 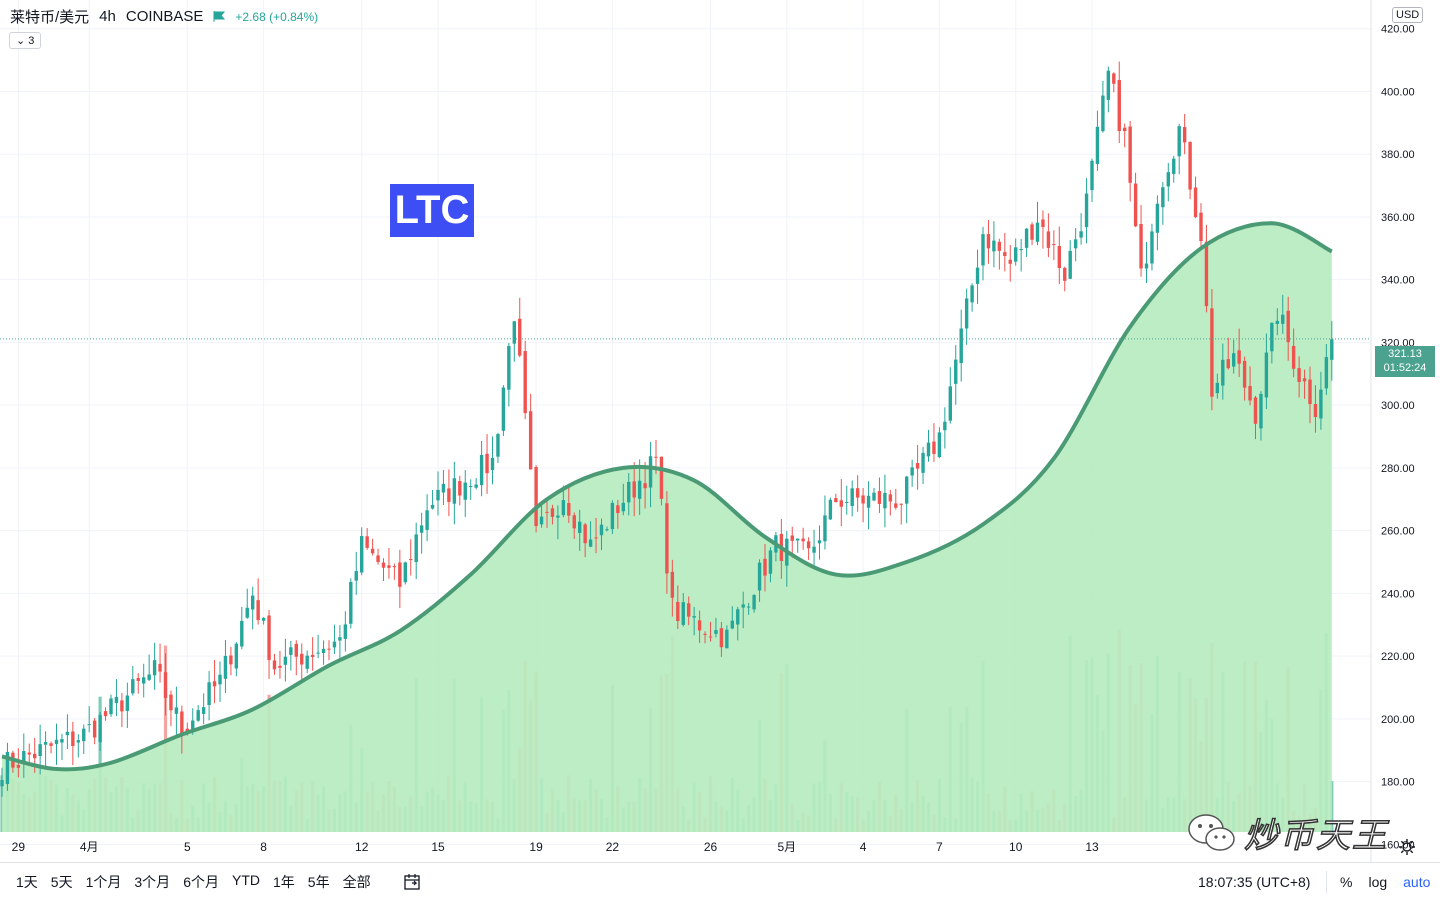 I want to click on y-tick-label: 420.00, so click(x=1398, y=30).